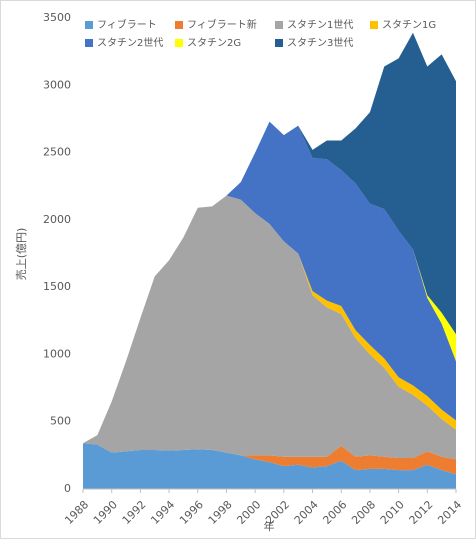  Describe the element at coordinates (320, 43) in the screenshot. I see `legend-label: スタチン3世代` at that location.